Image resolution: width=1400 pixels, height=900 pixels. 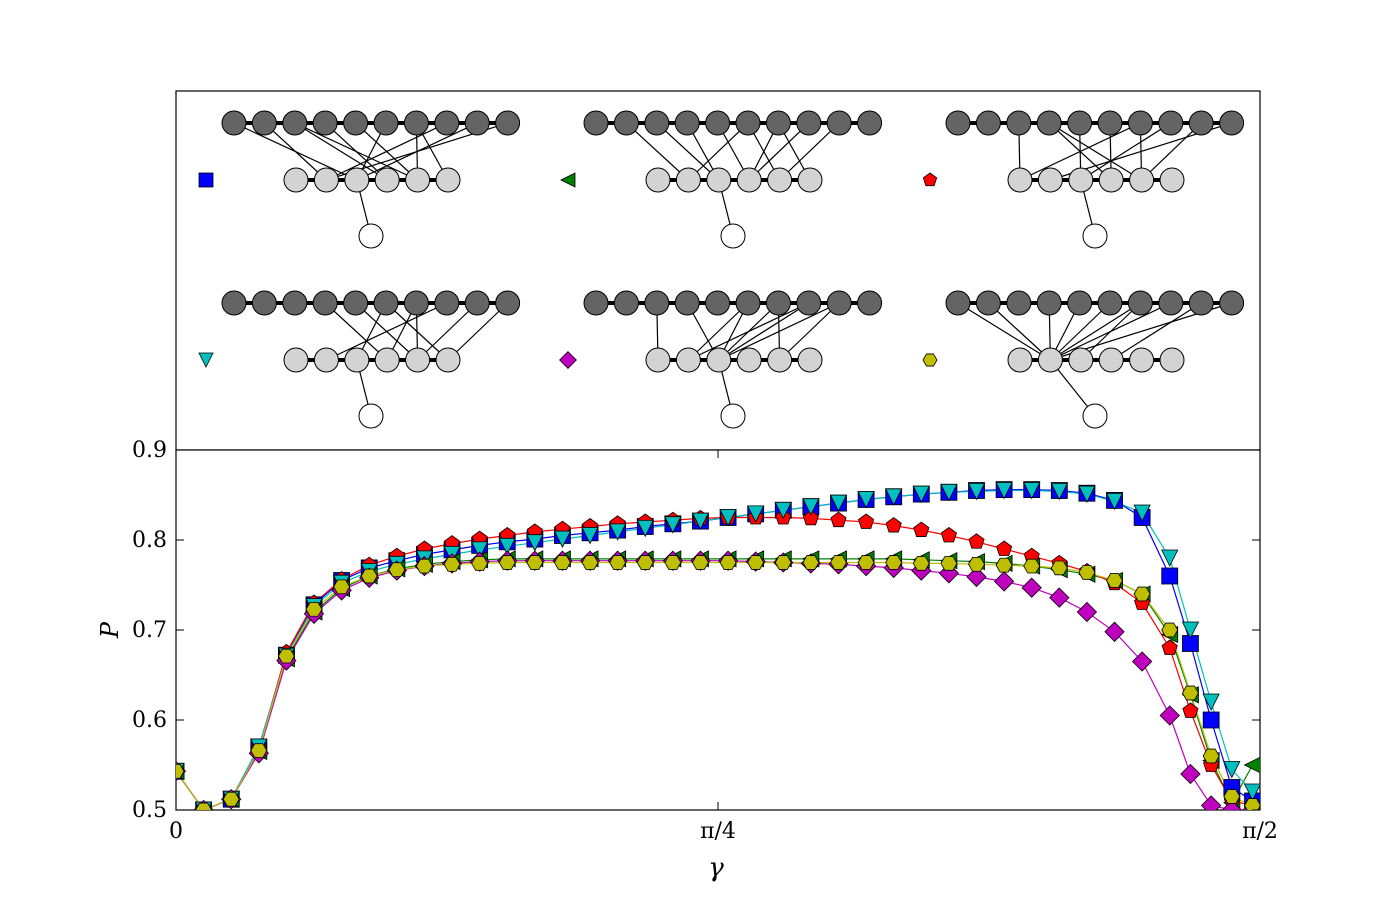 What do you see at coordinates (733, 416) in the screenshot?
I see `output-node` at bounding box center [733, 416].